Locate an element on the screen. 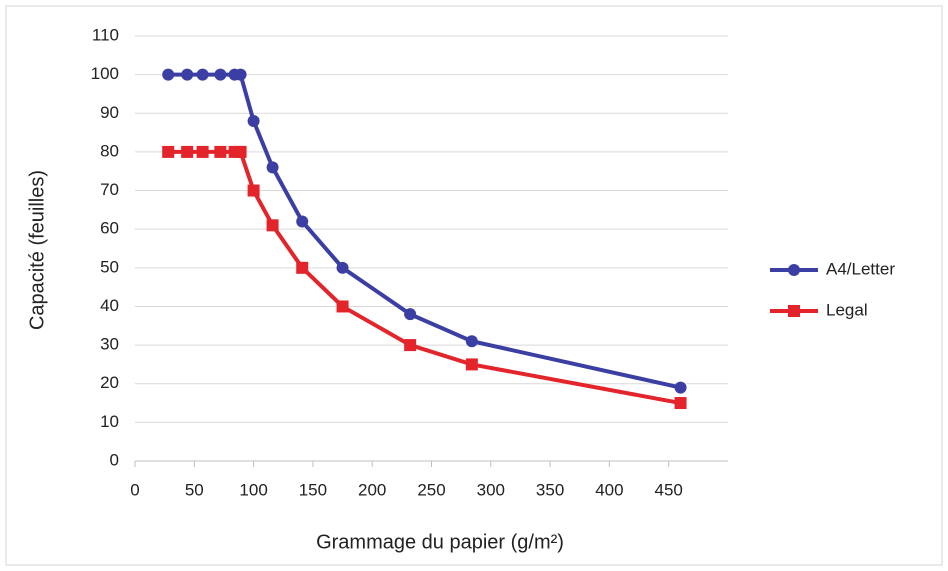 This screenshot has height=571, width=948. y-tick-label: 60 is located at coordinates (109, 228).